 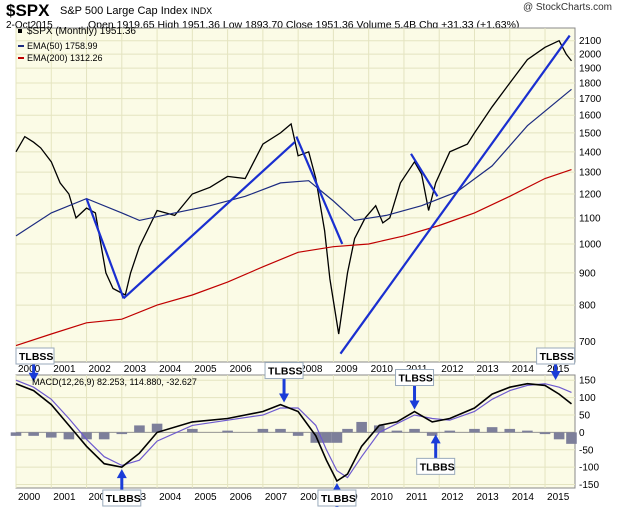 I want to click on price-x-tick-label: 2012, so click(x=452, y=369).